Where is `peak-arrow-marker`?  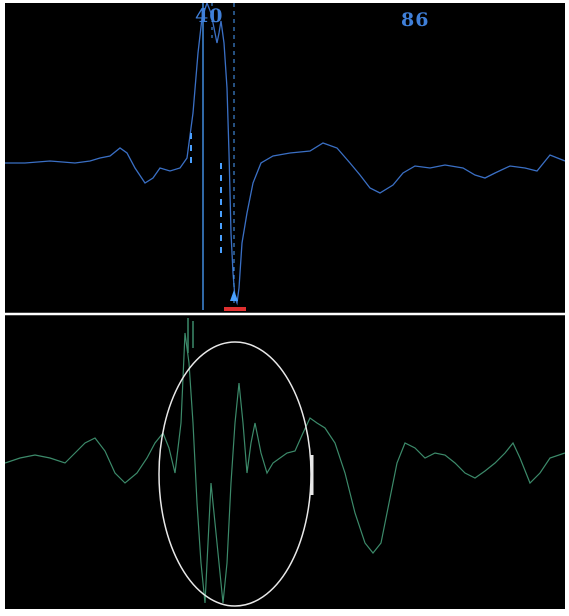
peak-arrow-marker is located at coordinates (234, 295).